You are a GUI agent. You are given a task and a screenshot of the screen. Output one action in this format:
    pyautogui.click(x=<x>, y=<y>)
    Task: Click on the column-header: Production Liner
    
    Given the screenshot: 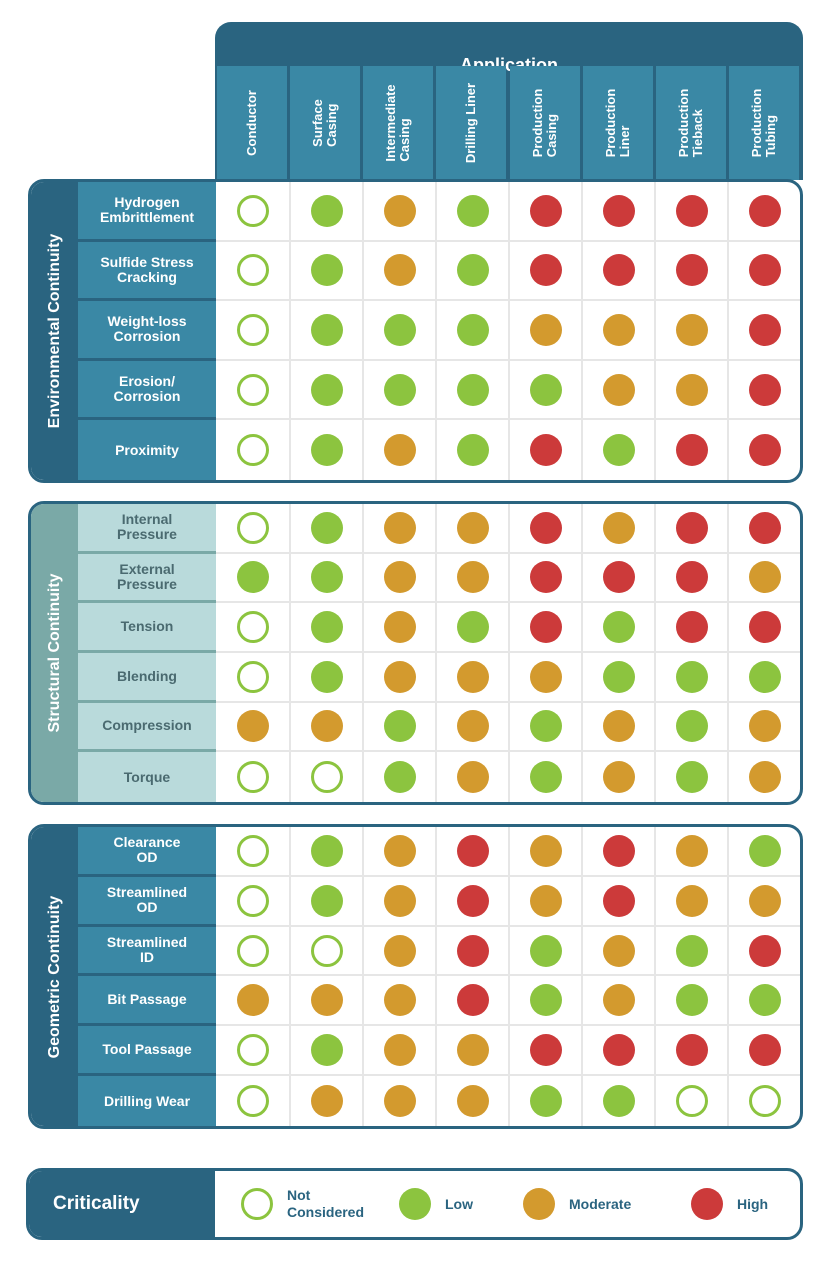 What is the action you would take?
    pyautogui.click(x=618, y=123)
    